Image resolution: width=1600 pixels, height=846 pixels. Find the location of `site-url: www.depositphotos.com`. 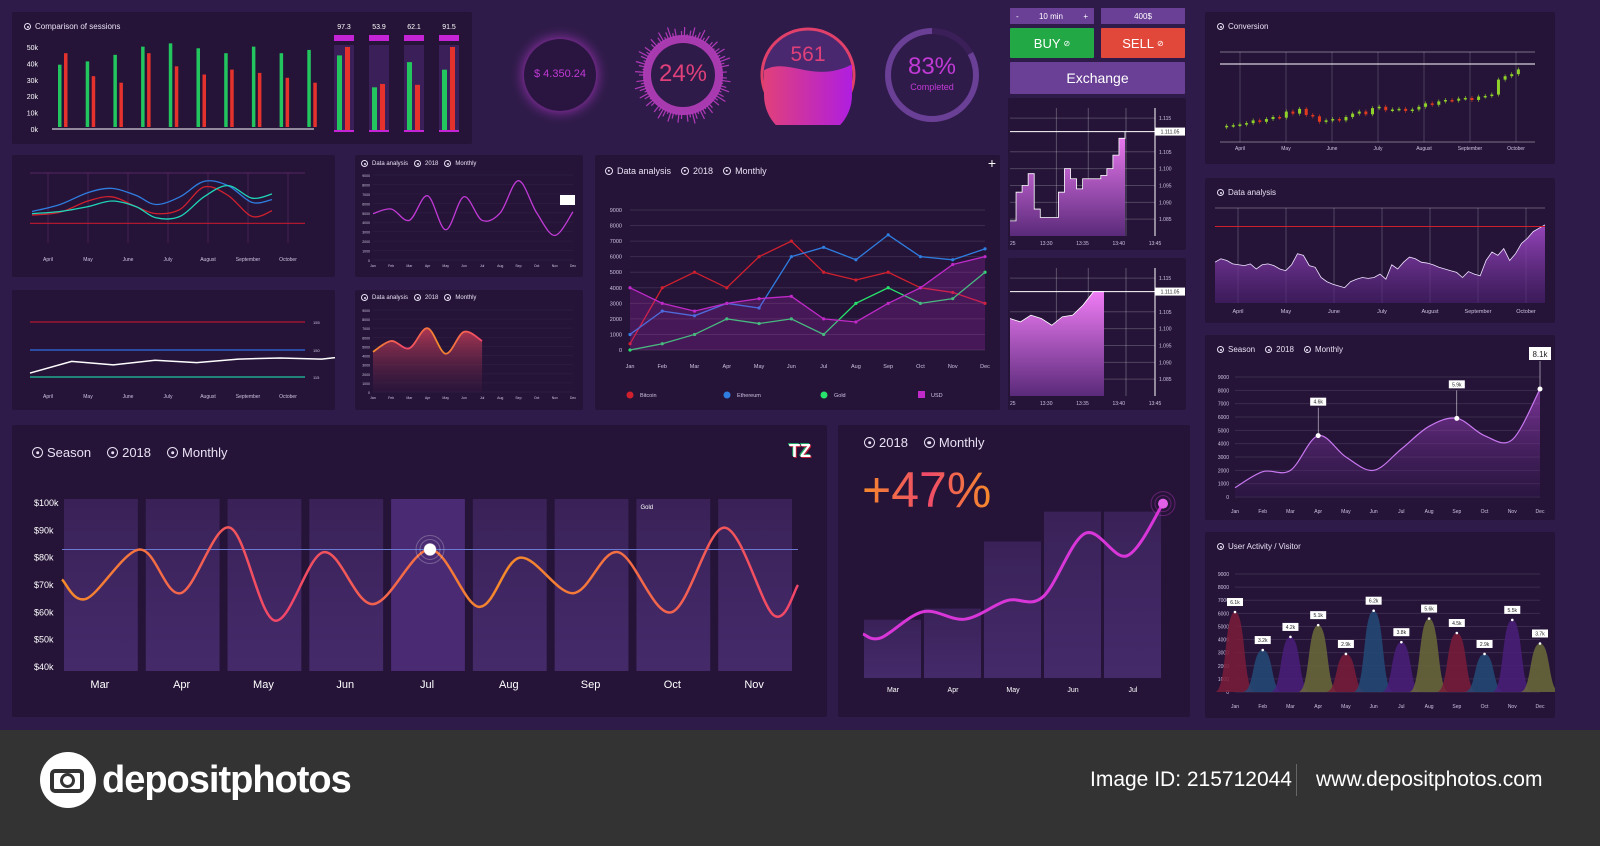

site-url: www.depositphotos.com is located at coordinates (1429, 779).